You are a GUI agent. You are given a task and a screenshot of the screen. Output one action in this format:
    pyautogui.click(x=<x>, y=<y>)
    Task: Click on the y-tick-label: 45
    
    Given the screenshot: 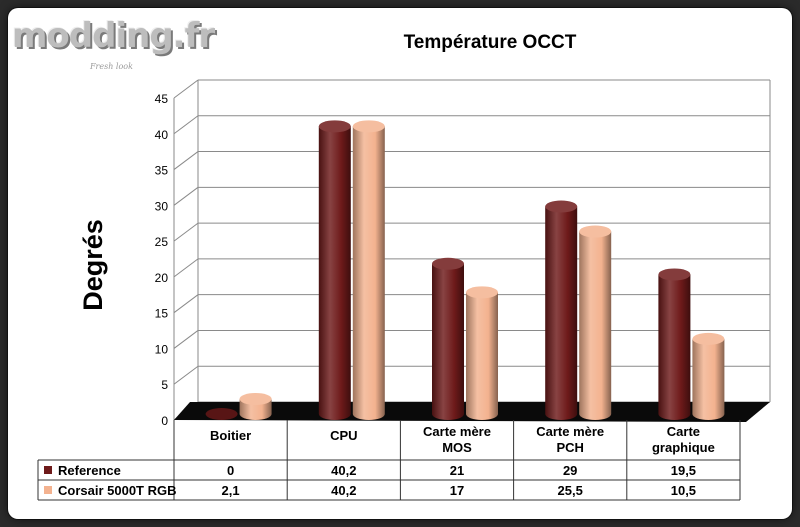 What is the action you would take?
    pyautogui.click(x=162, y=99)
    